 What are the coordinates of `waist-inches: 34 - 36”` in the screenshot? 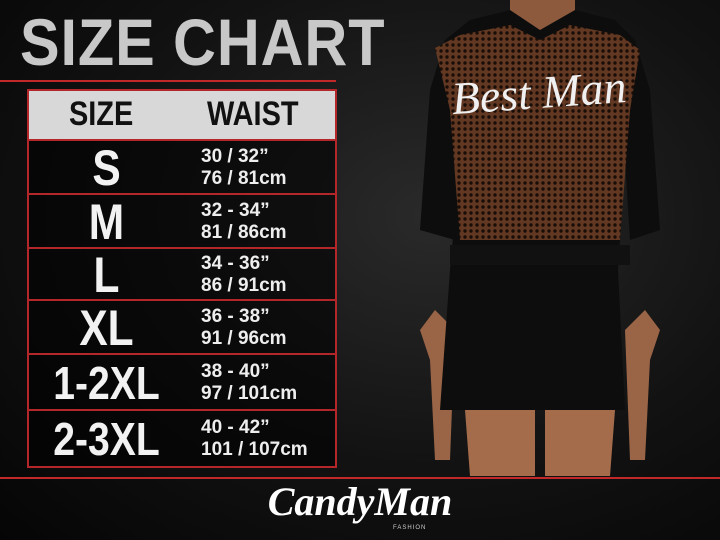 It's located at (235, 263).